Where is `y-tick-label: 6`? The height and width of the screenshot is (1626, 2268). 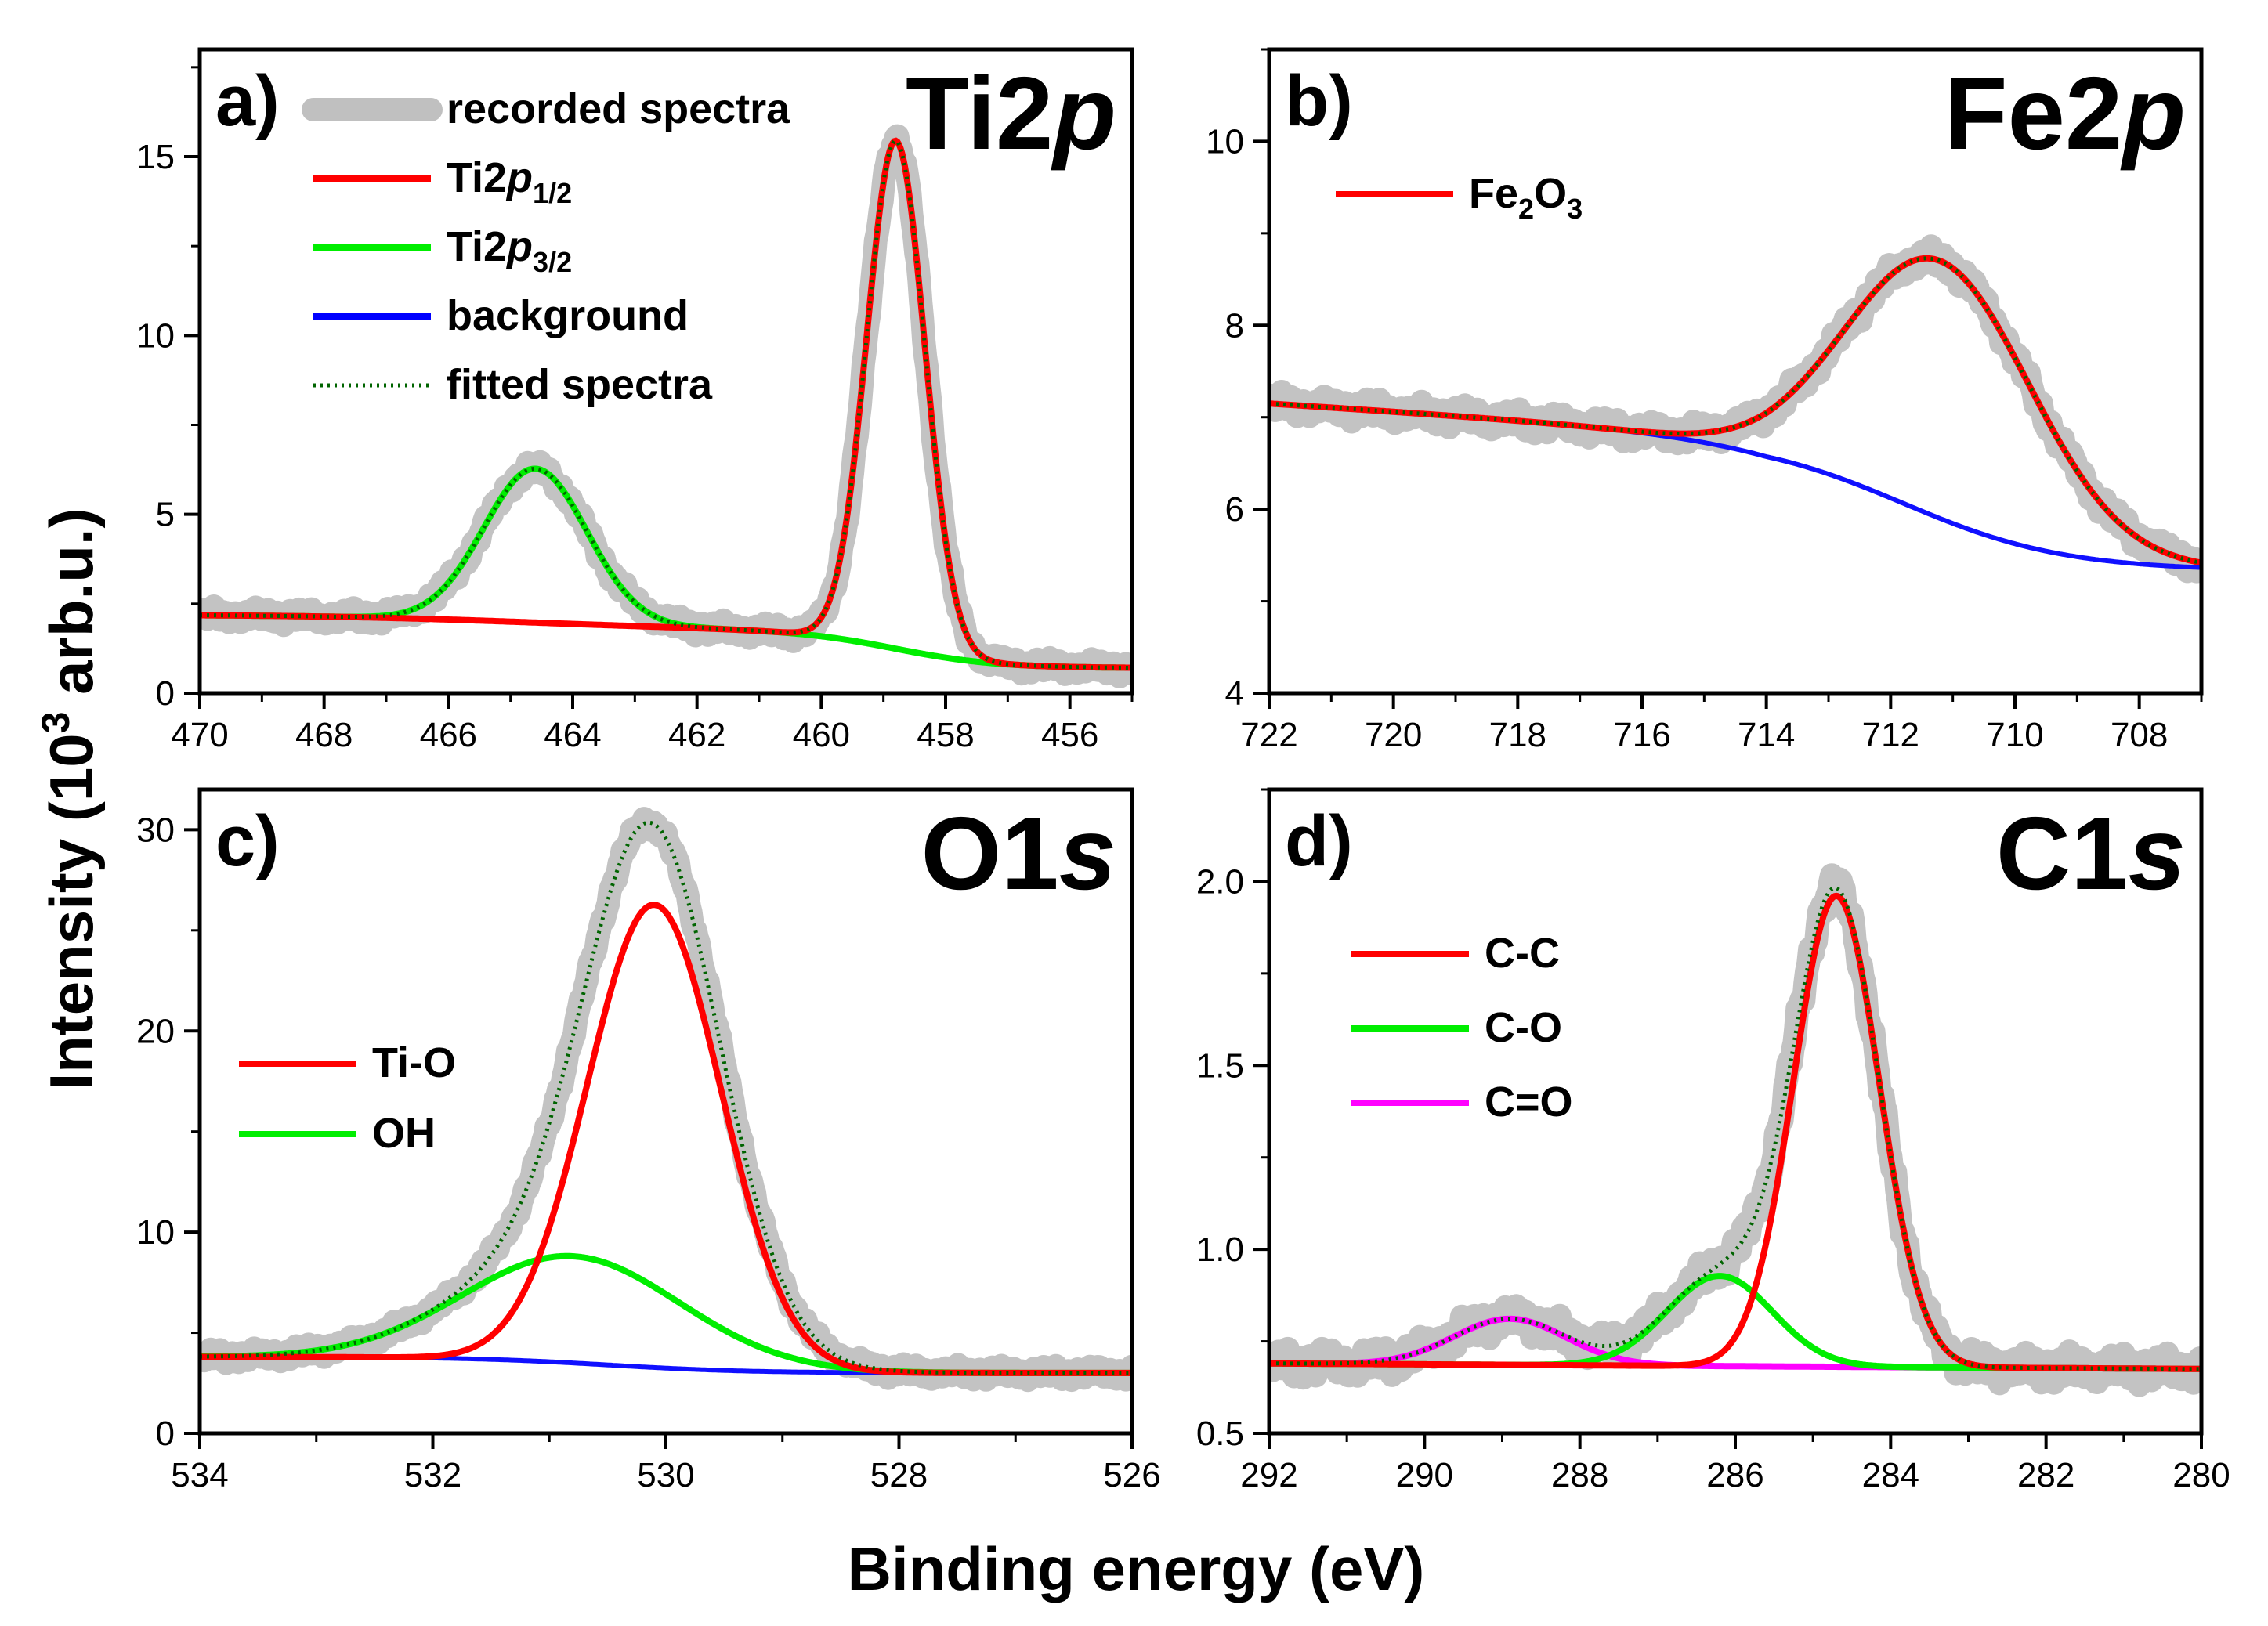 y-tick-label: 6 is located at coordinates (1234, 510).